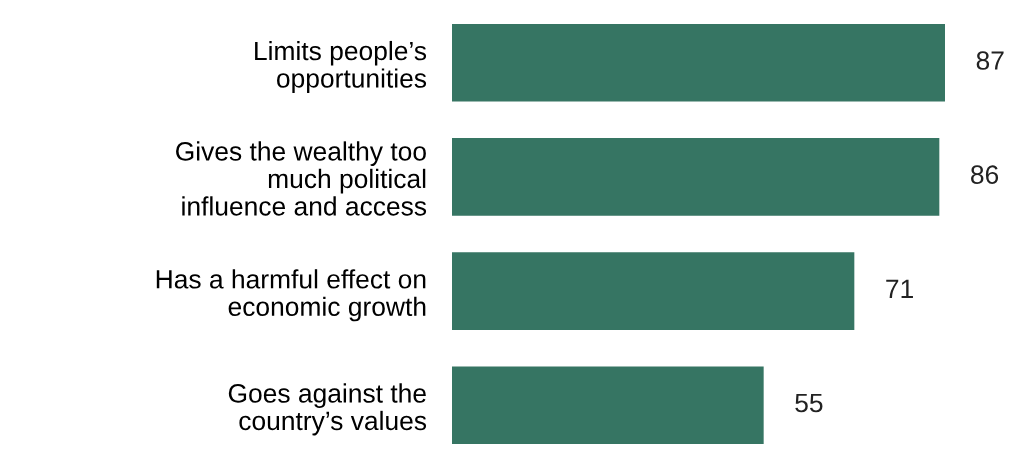 The image size is (1023, 468). Describe the element at coordinates (291, 295) in the screenshot. I see `y-tick-label: Has a harmful effect on economic growth` at that location.